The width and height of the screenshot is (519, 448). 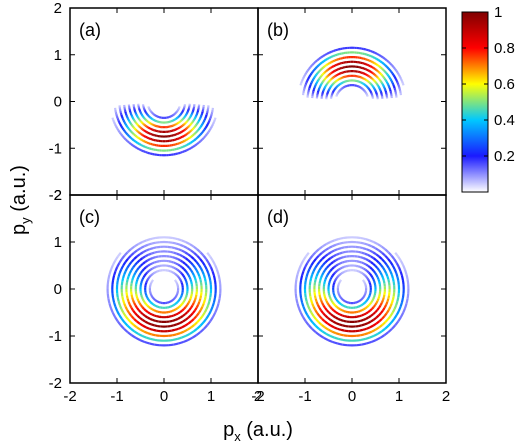 What do you see at coordinates (58, 289) in the screenshot?
I see `y-tick-label: 0` at bounding box center [58, 289].